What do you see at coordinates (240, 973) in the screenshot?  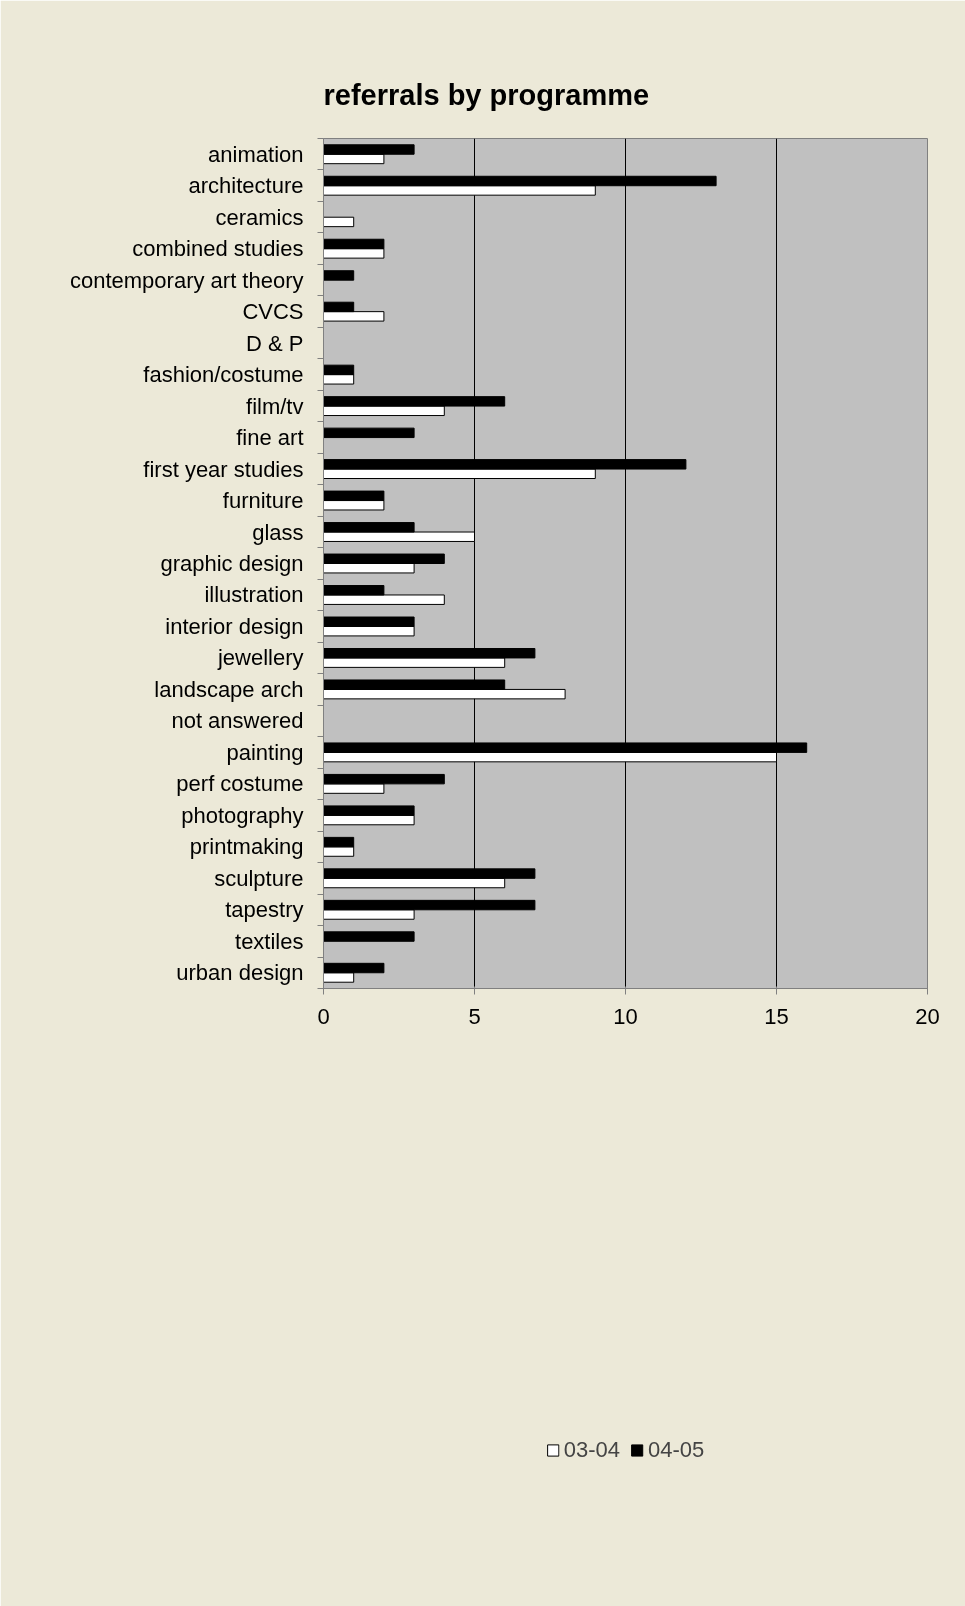 I see `y-tick-label: urban design` at bounding box center [240, 973].